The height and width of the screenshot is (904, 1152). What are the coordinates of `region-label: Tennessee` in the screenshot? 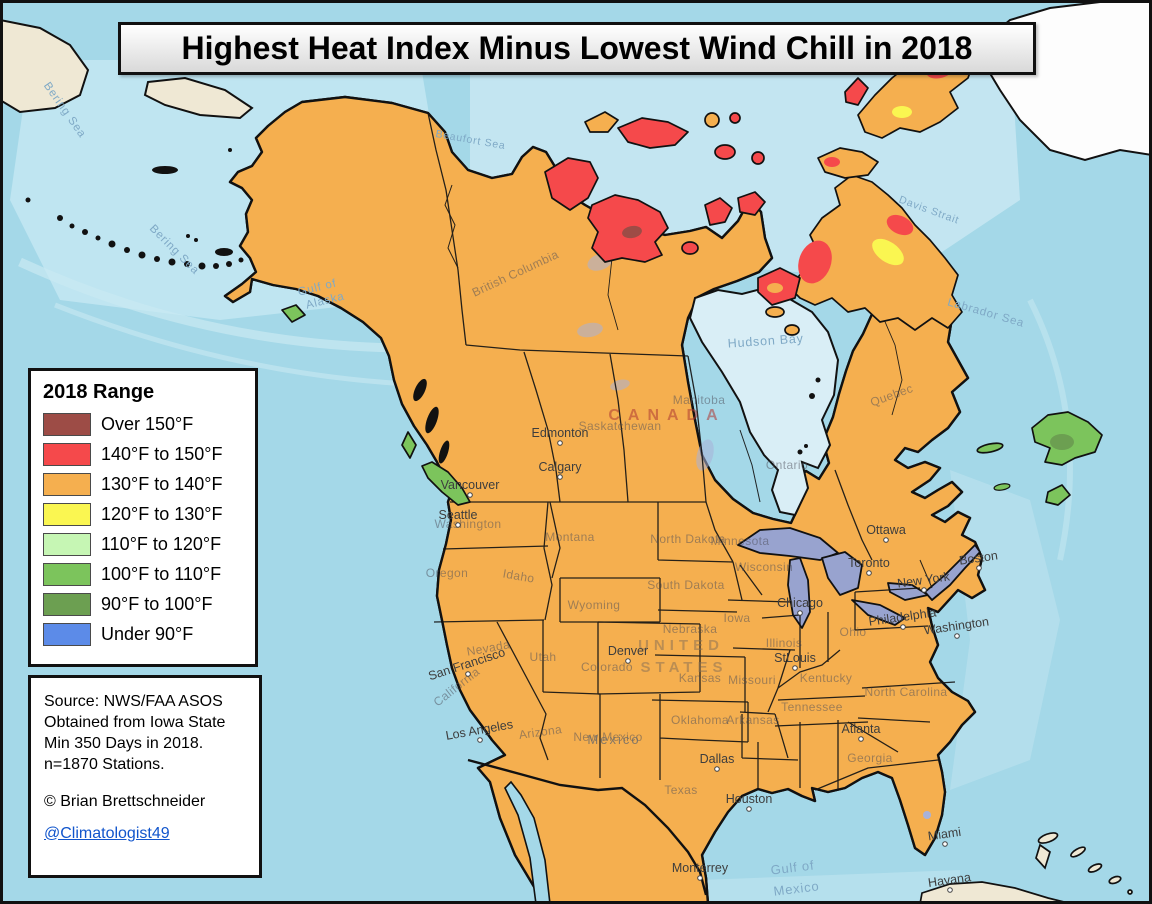 It's located at (812, 707).